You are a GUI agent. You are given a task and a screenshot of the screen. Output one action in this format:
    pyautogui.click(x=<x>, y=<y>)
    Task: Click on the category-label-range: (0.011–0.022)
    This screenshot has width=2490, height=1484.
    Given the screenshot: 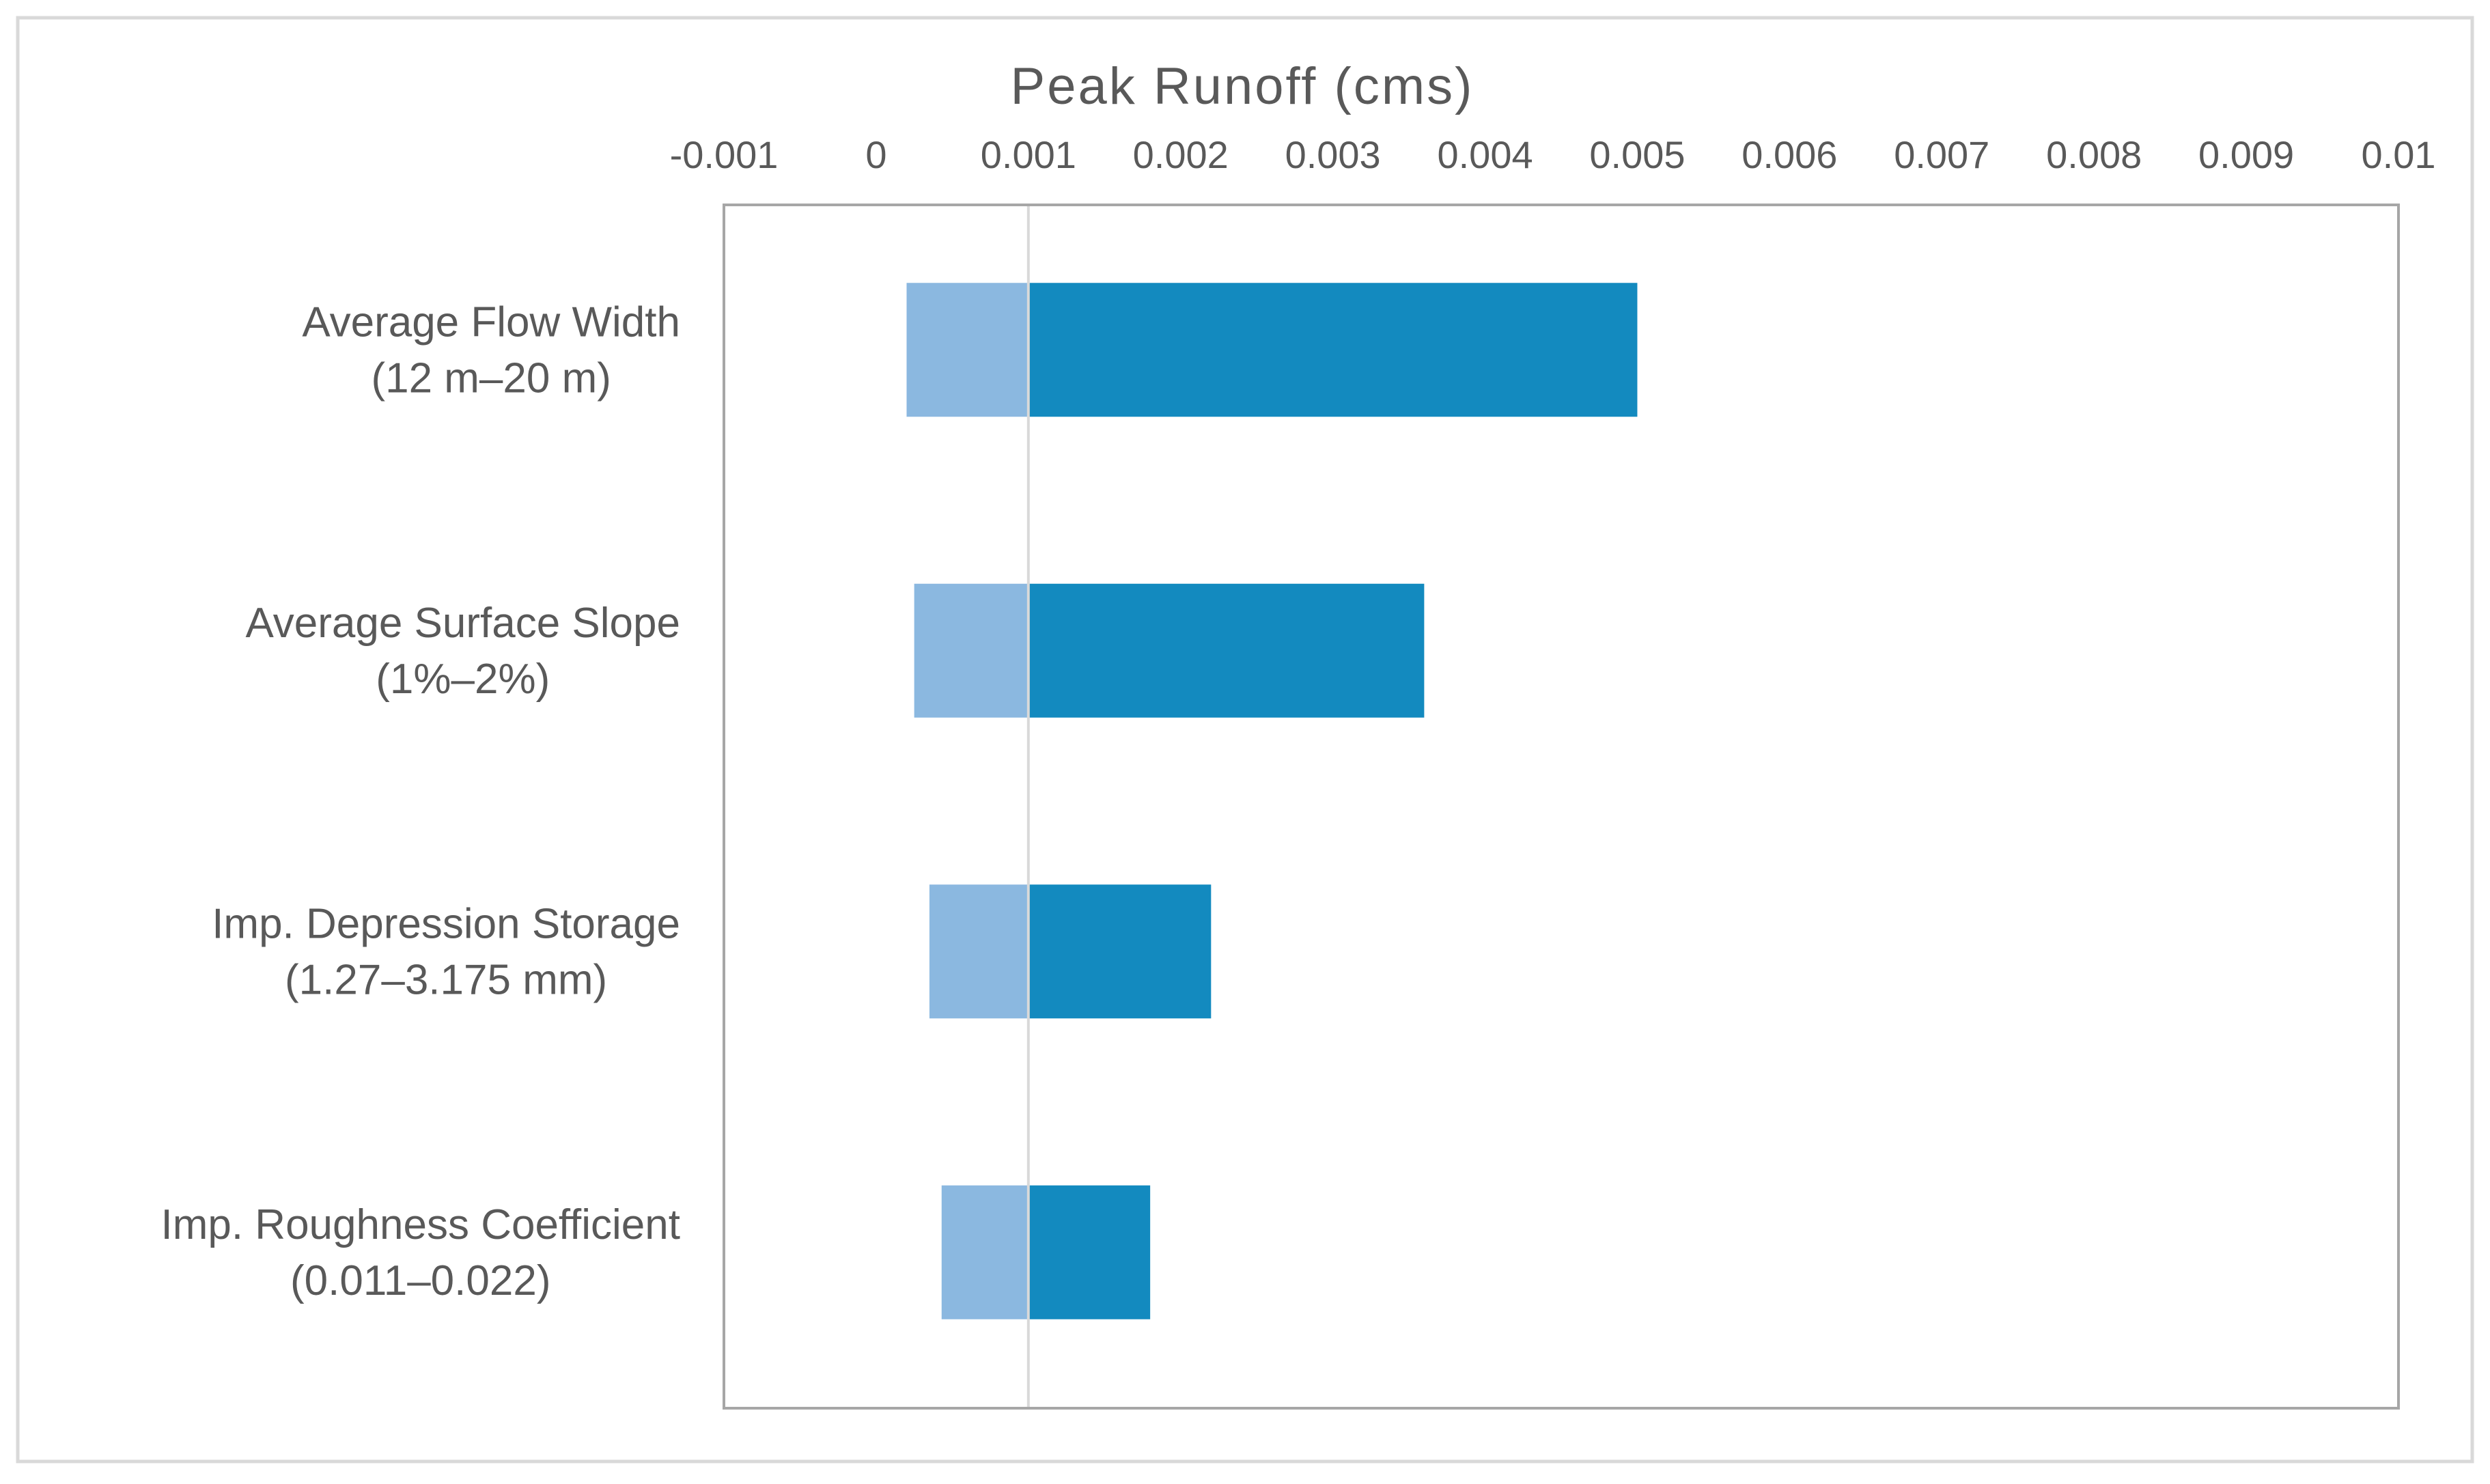 What is the action you would take?
    pyautogui.click(x=420, y=1280)
    